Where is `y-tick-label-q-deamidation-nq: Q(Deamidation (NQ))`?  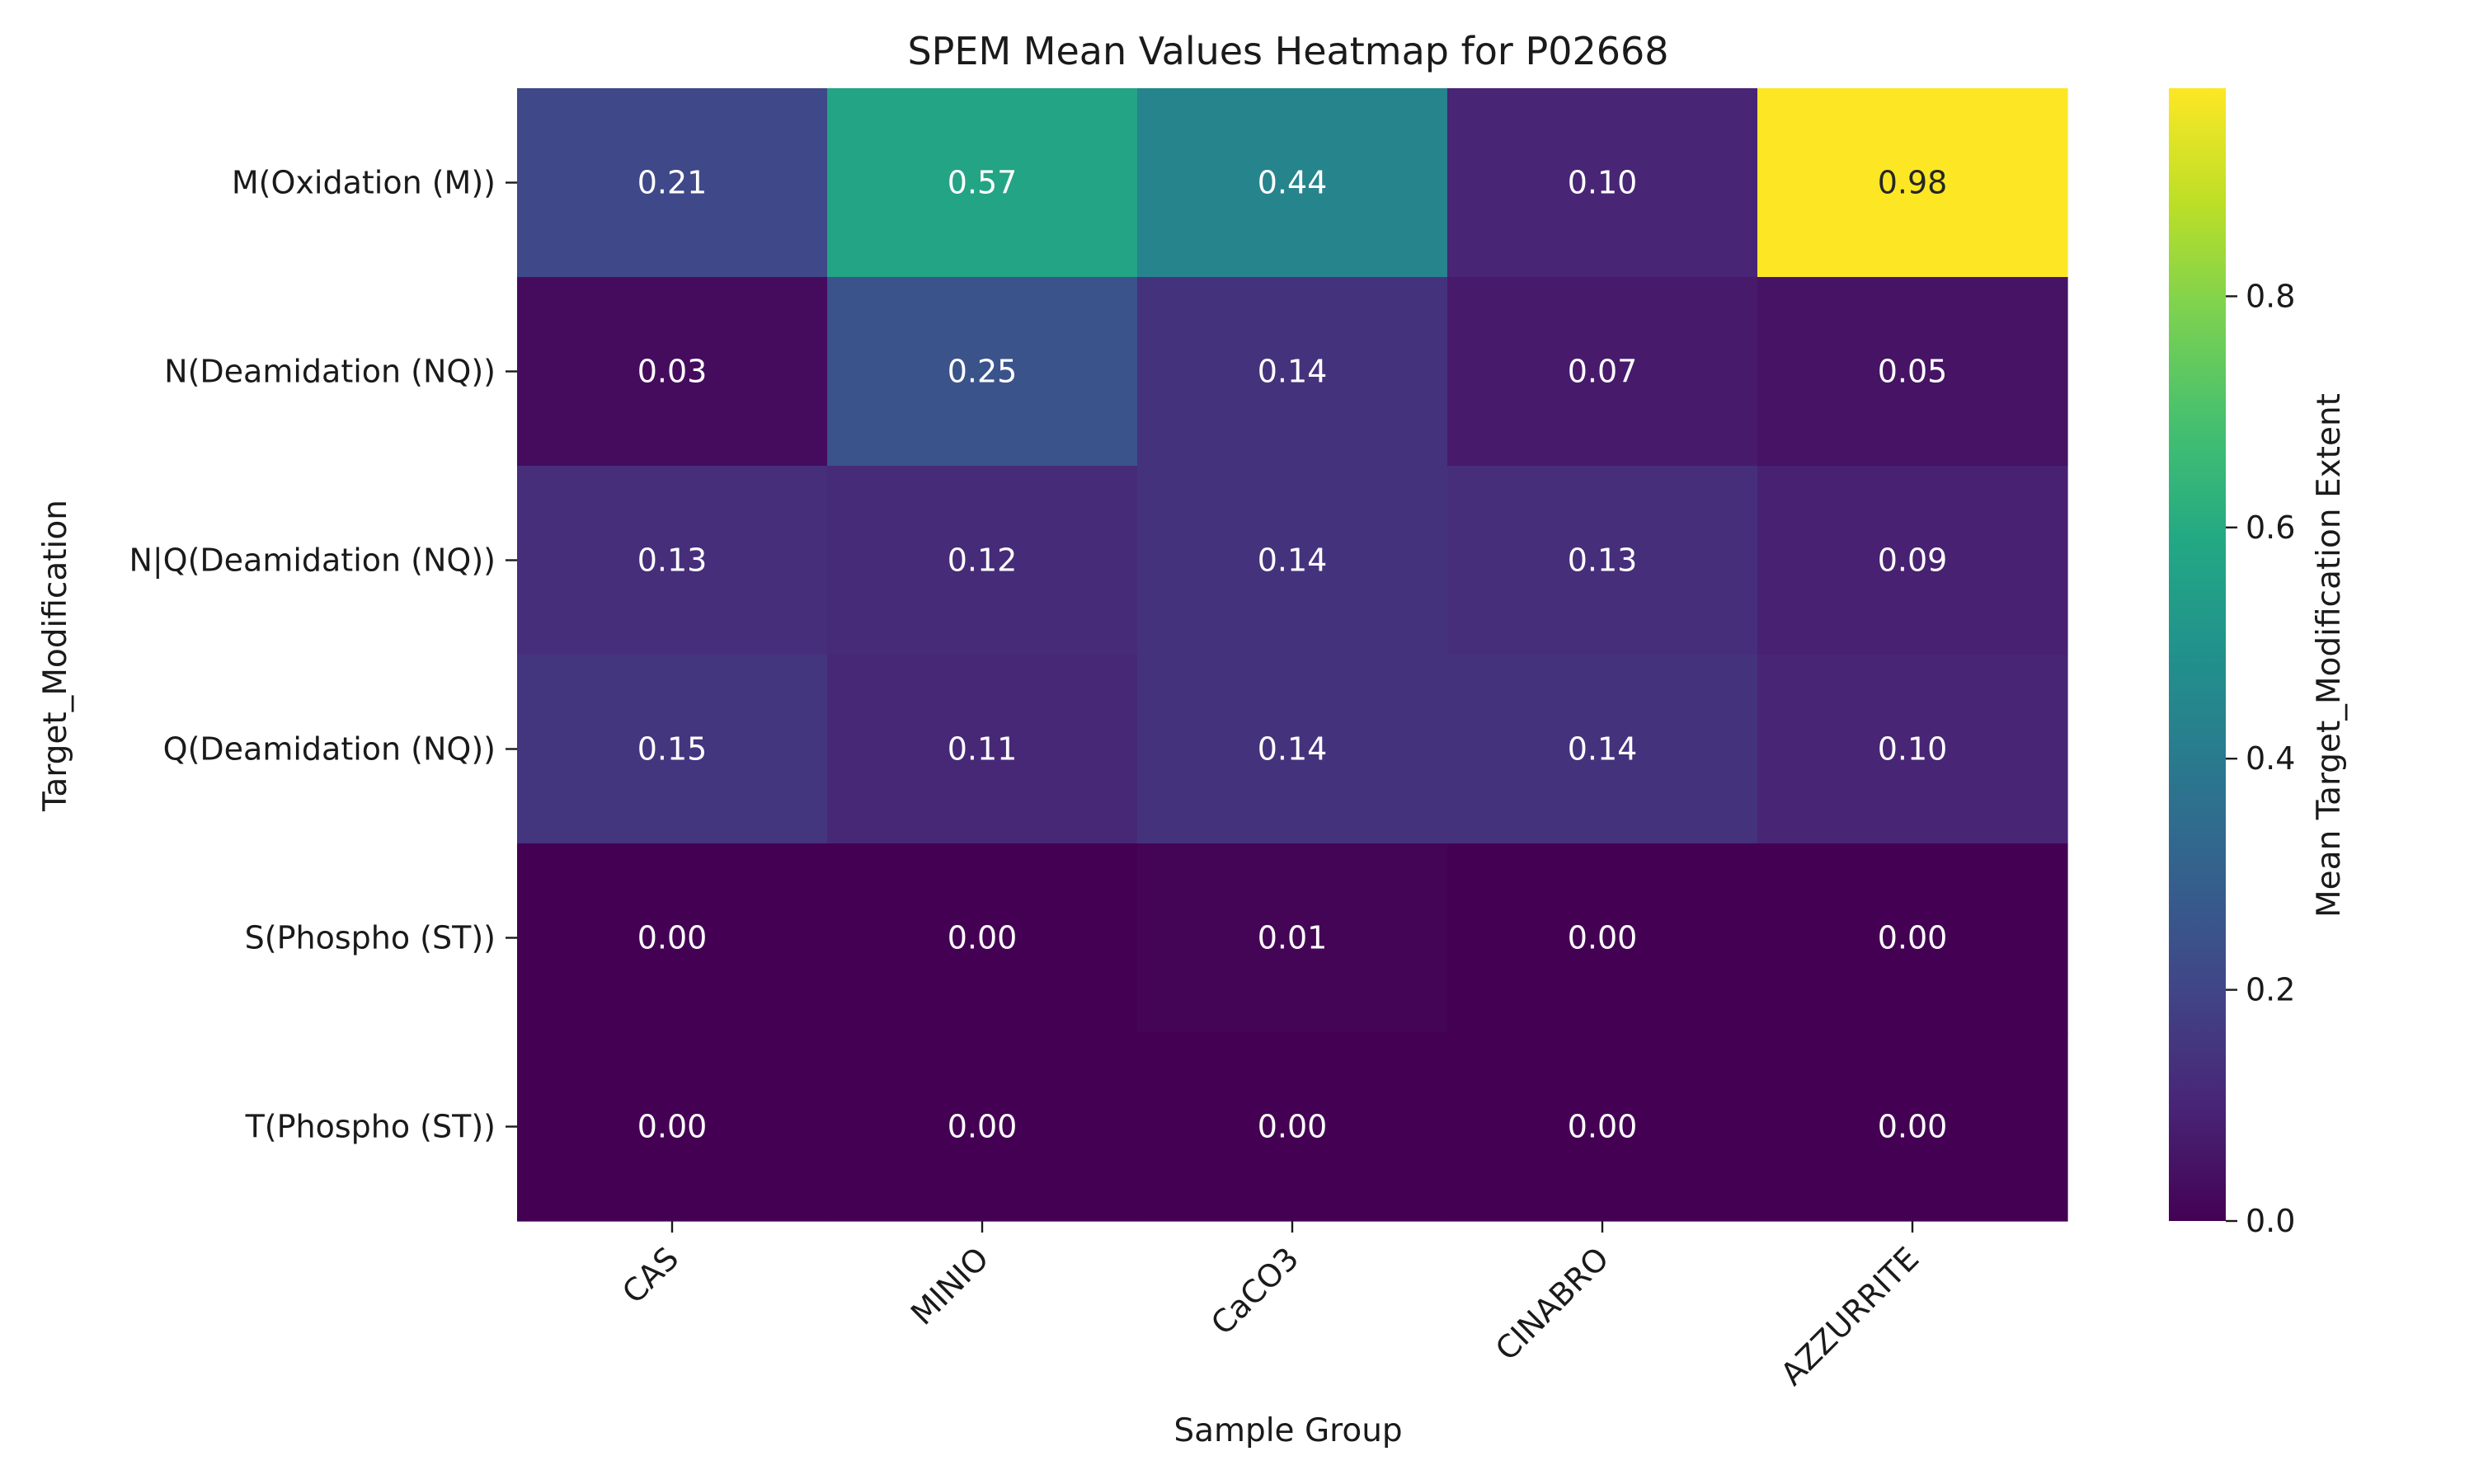
y-tick-label-q-deamidation-nq: Q(Deamidation (NQ)) is located at coordinates (329, 749).